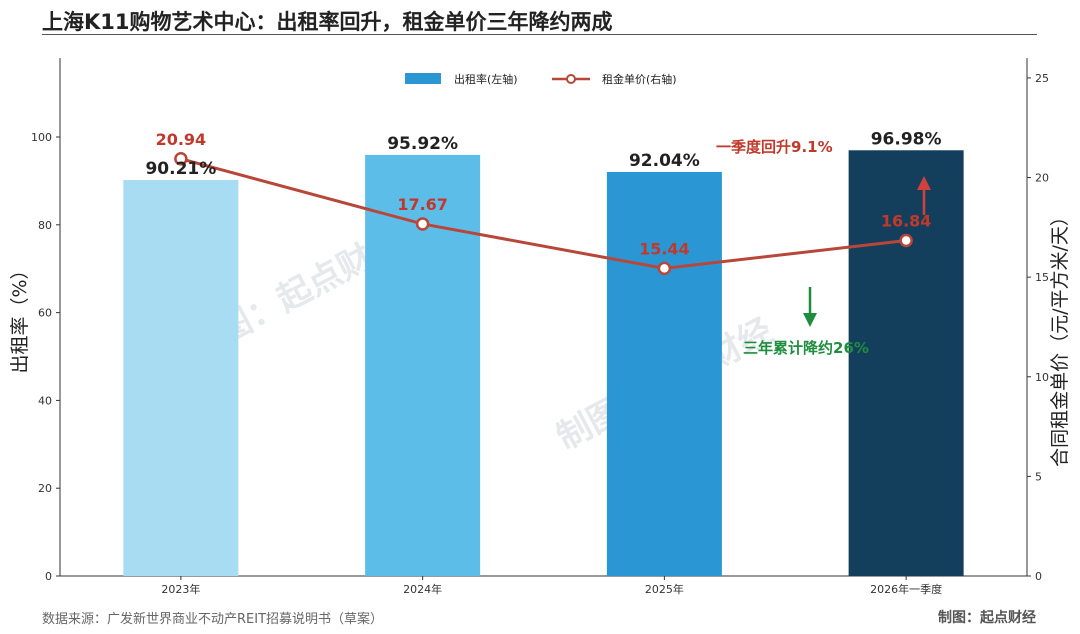  Describe the element at coordinates (45, 488) in the screenshot. I see `left-tick-label: 20` at that location.